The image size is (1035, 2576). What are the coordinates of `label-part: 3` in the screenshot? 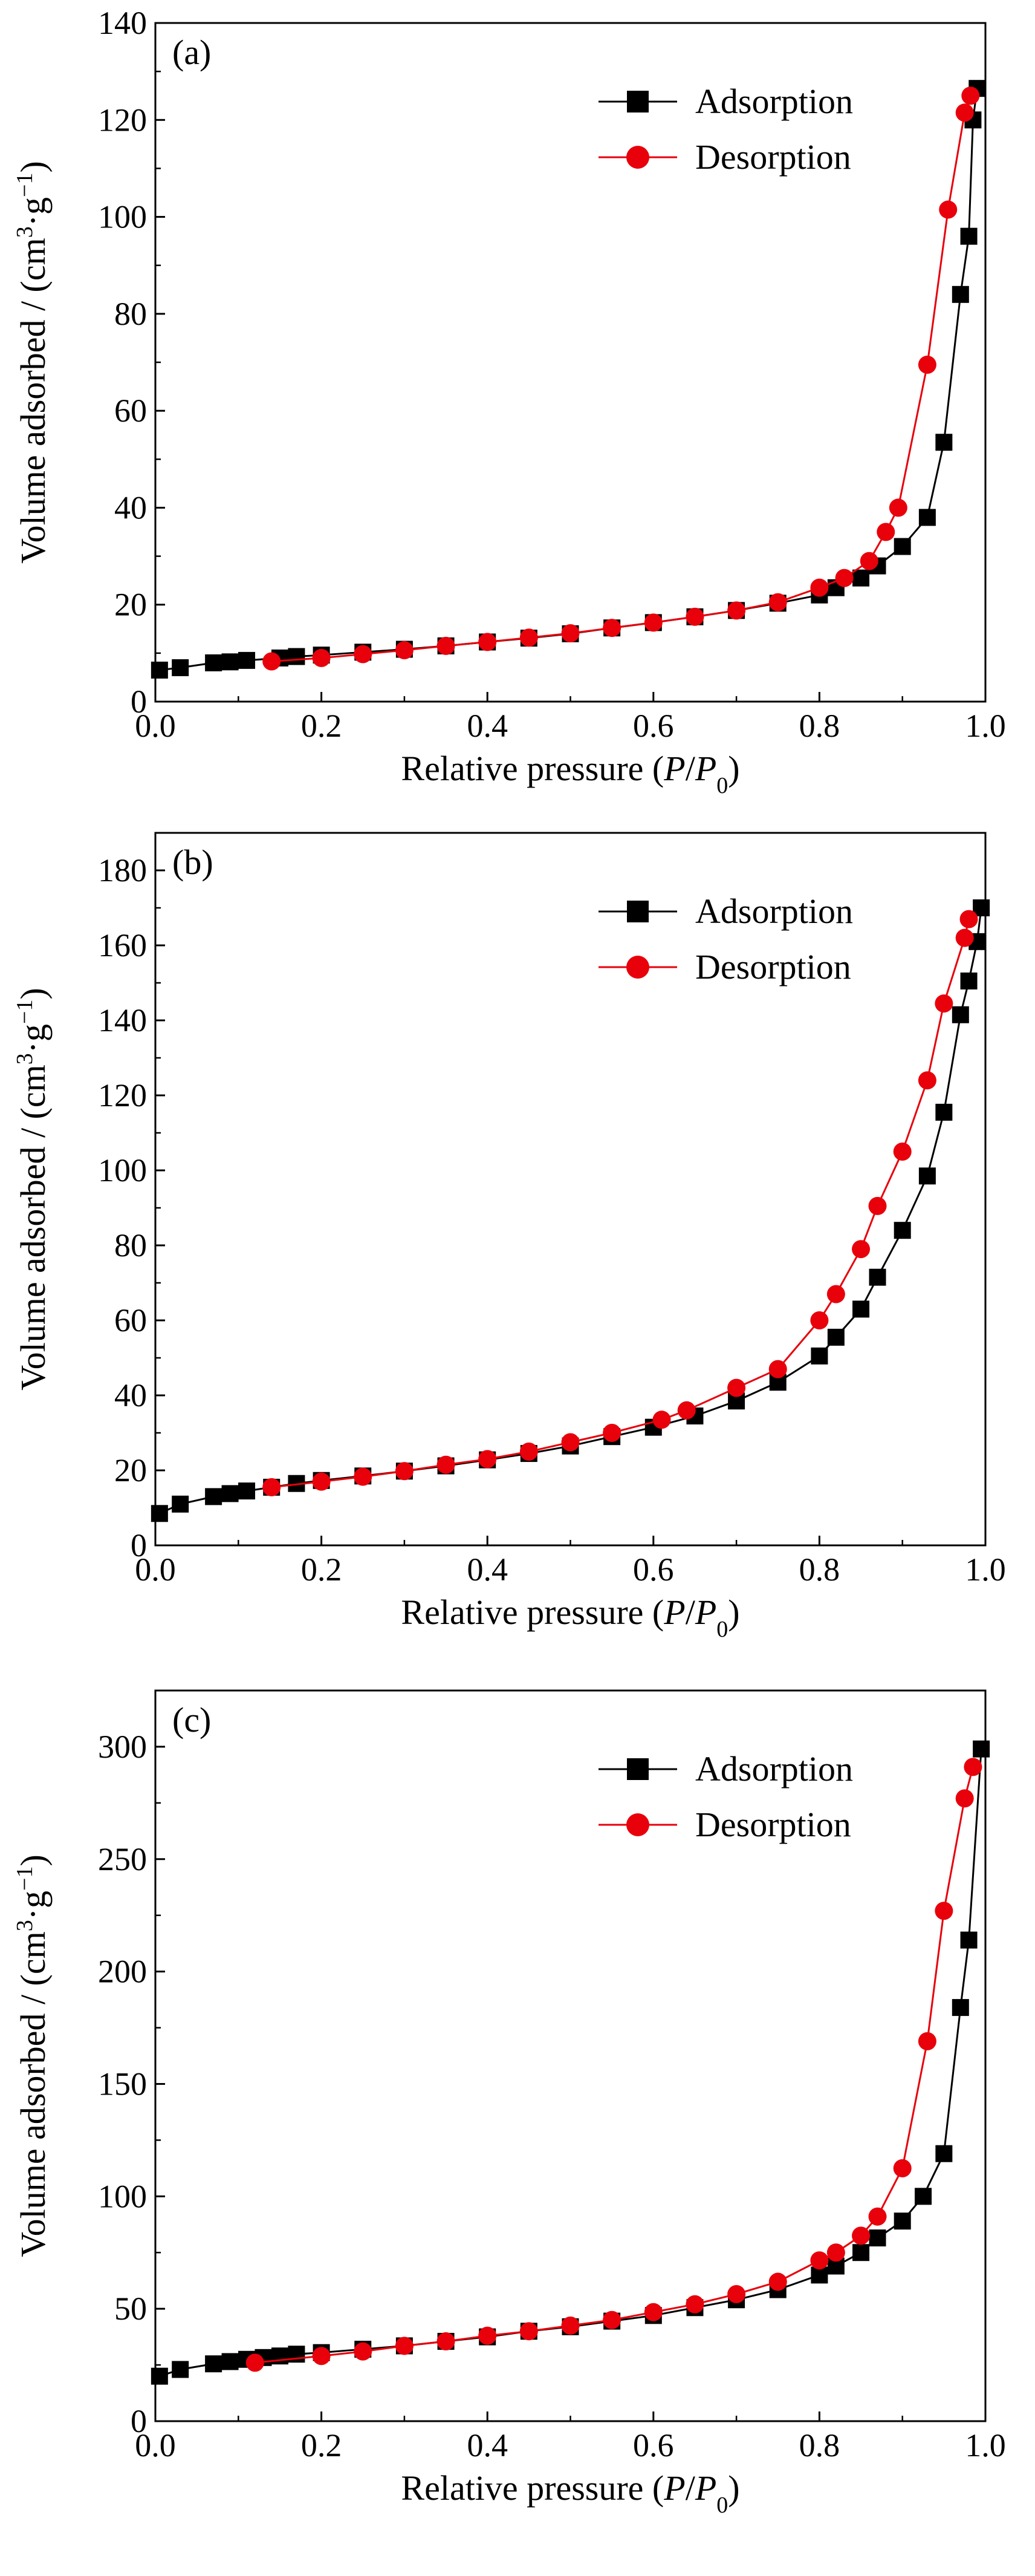 It's located at (24, 232).